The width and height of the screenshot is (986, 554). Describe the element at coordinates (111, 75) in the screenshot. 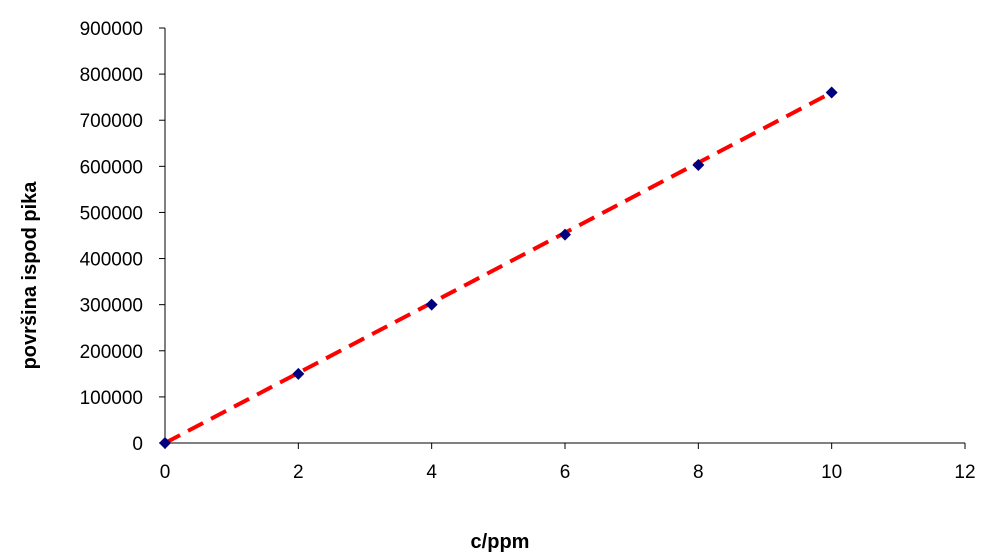

I see `y-tick-label: 800000` at that location.